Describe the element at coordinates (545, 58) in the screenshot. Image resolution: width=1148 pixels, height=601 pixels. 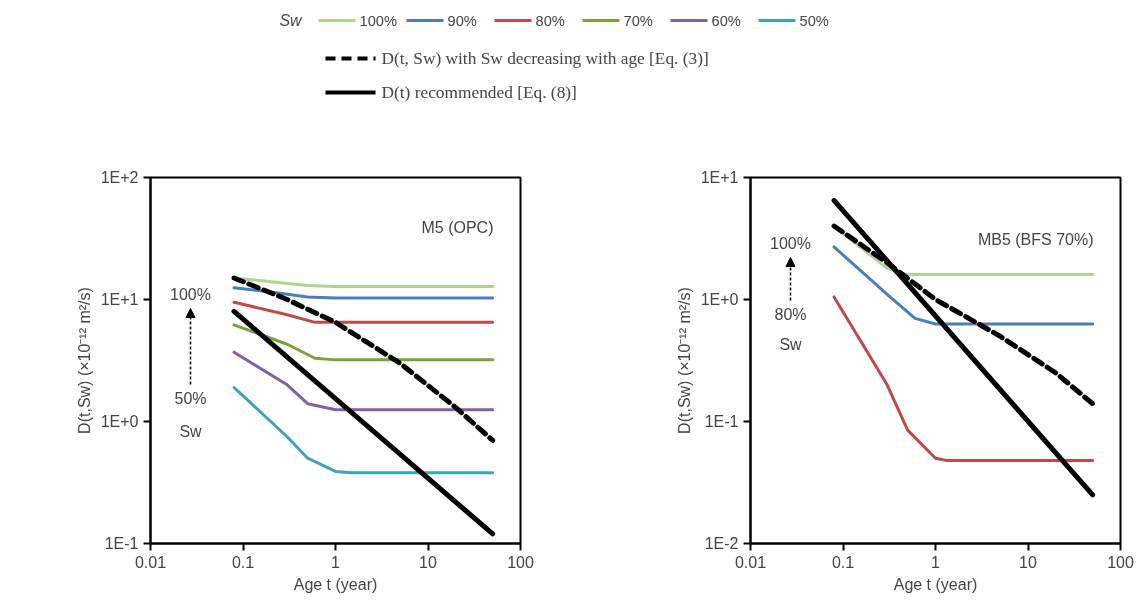
I see `legend-label: D(t, Sw) with Sw decreasing with age [Eq. (3)]` at that location.